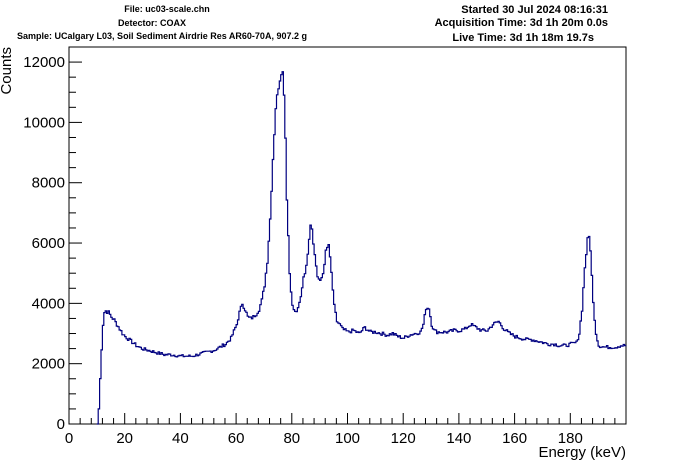 This screenshot has width=696, height=472. I want to click on x-tick-label: 120, so click(403, 438).